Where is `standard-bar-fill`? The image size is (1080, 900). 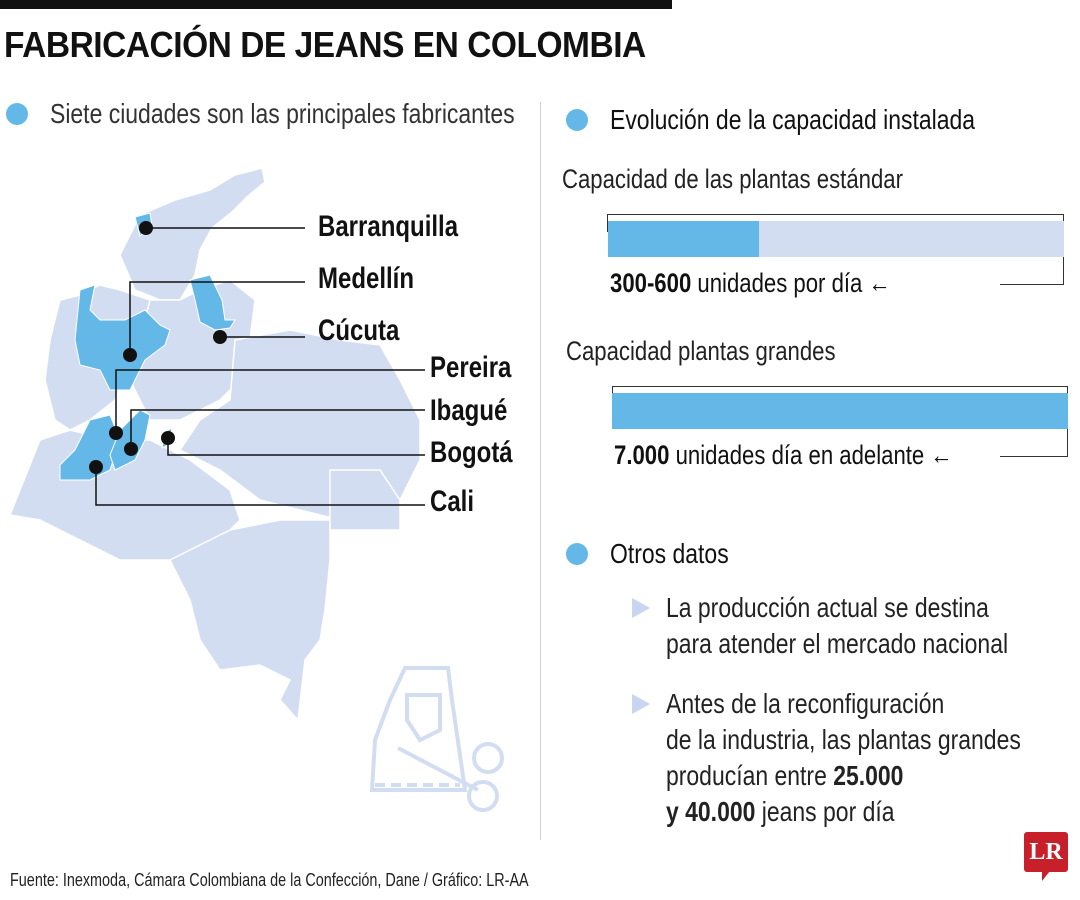 standard-bar-fill is located at coordinates (683, 239).